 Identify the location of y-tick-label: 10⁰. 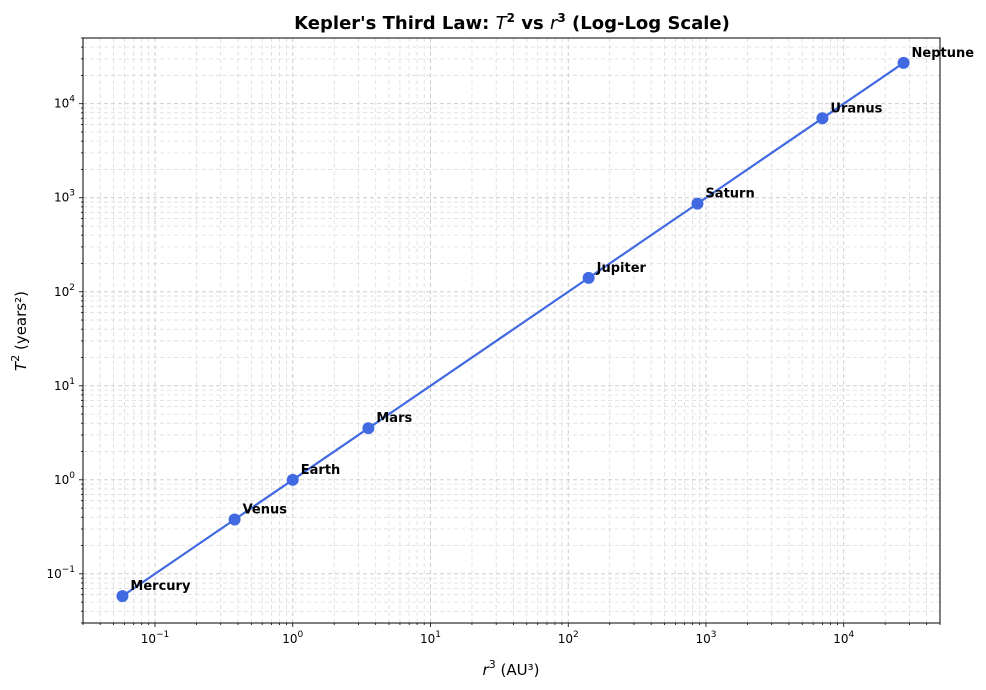
(64, 479).